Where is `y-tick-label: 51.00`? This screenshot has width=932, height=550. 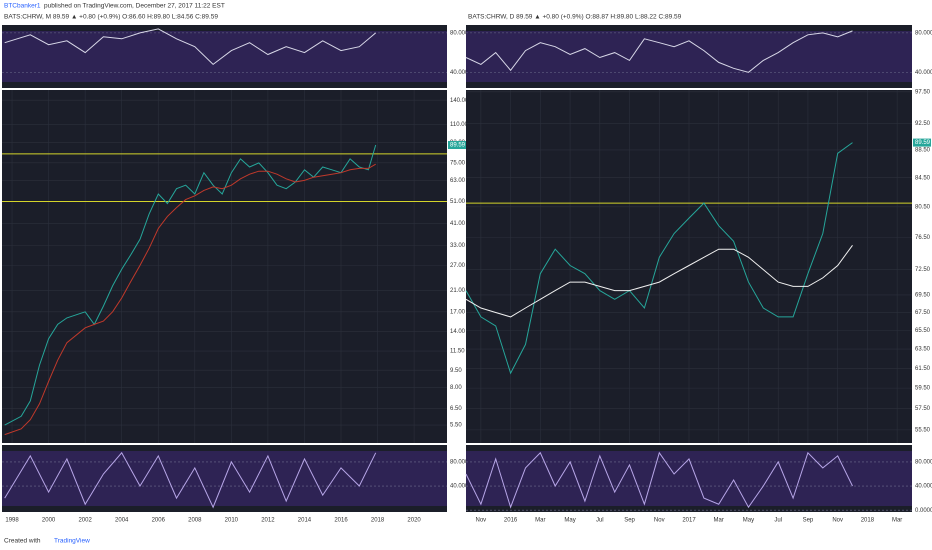
y-tick-label: 51.00 is located at coordinates (458, 202).